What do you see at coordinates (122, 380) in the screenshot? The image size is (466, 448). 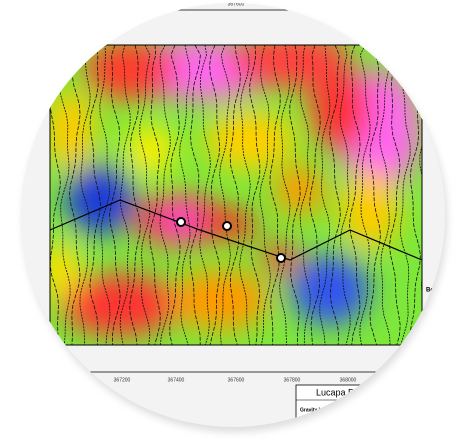 I see `axis-label: 367200` at bounding box center [122, 380].